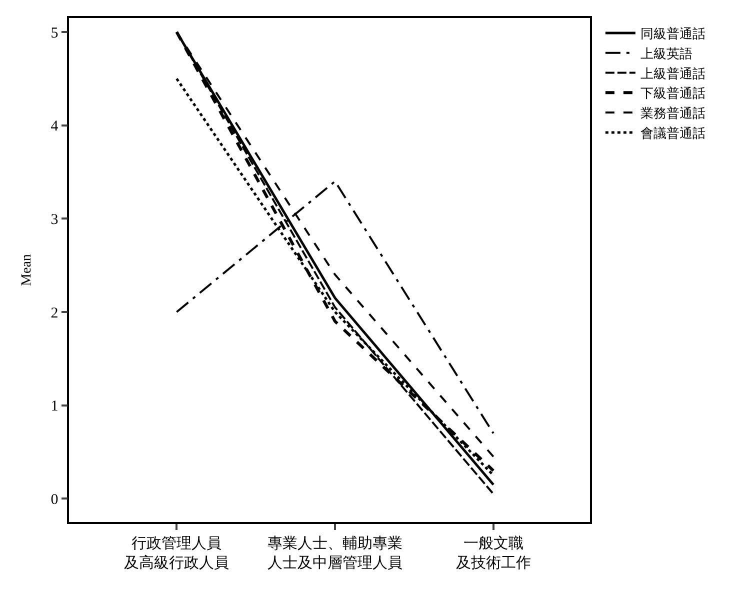 This screenshot has width=756, height=589. Describe the element at coordinates (673, 73) in the screenshot. I see `legend-label: 上級普通話` at that location.